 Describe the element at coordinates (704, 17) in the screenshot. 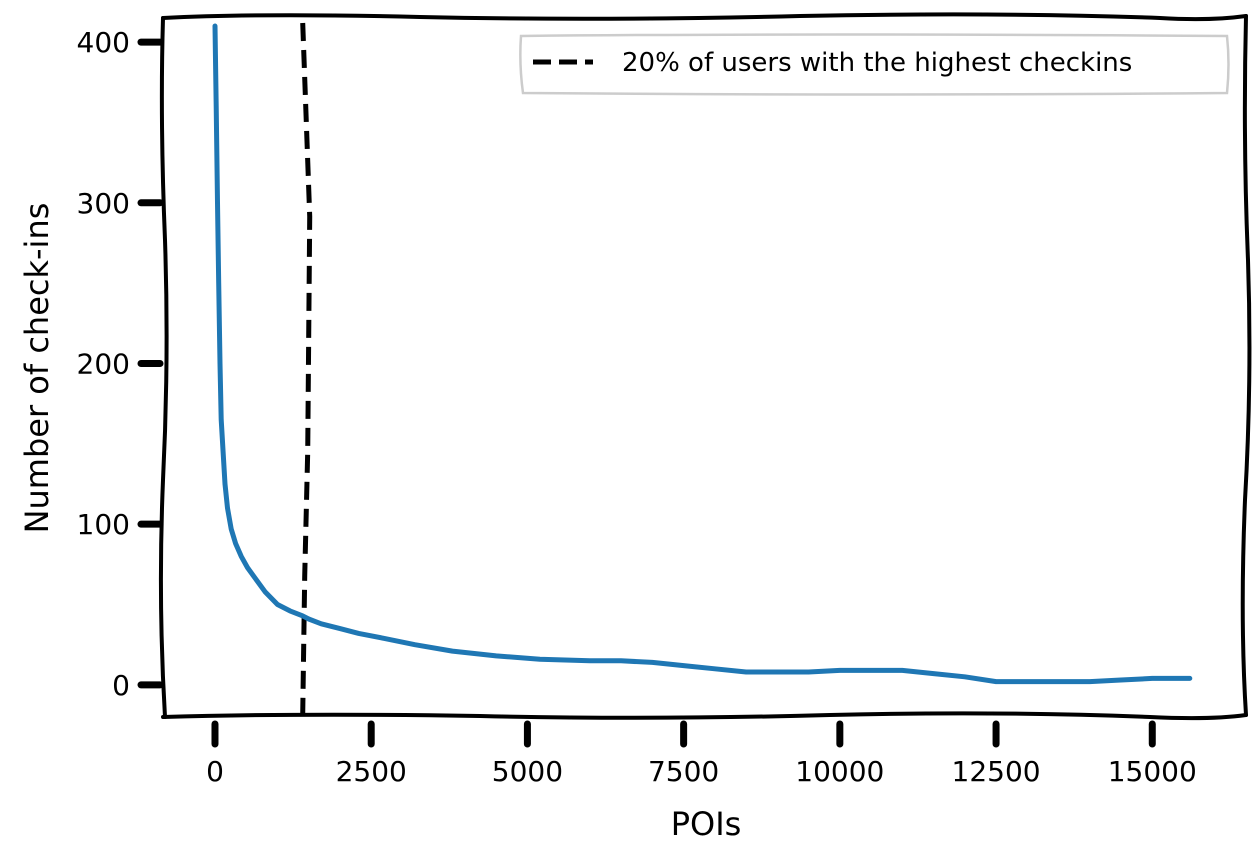

I see `frame-top` at that location.